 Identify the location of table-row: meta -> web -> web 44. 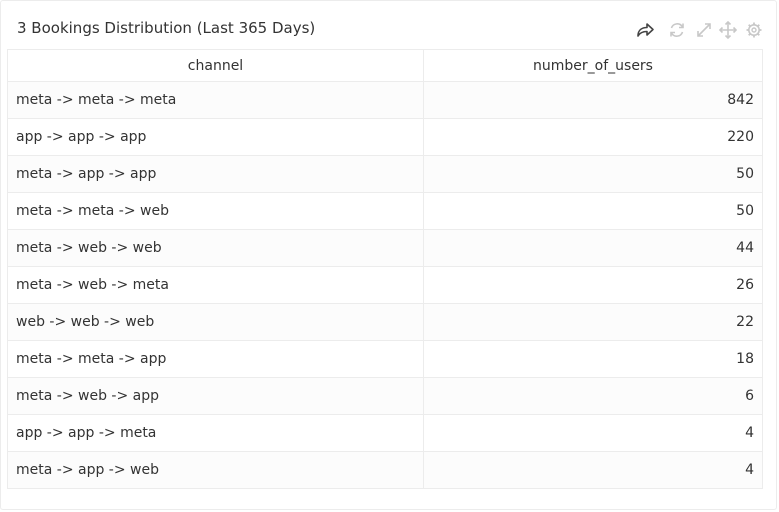
(385, 248).